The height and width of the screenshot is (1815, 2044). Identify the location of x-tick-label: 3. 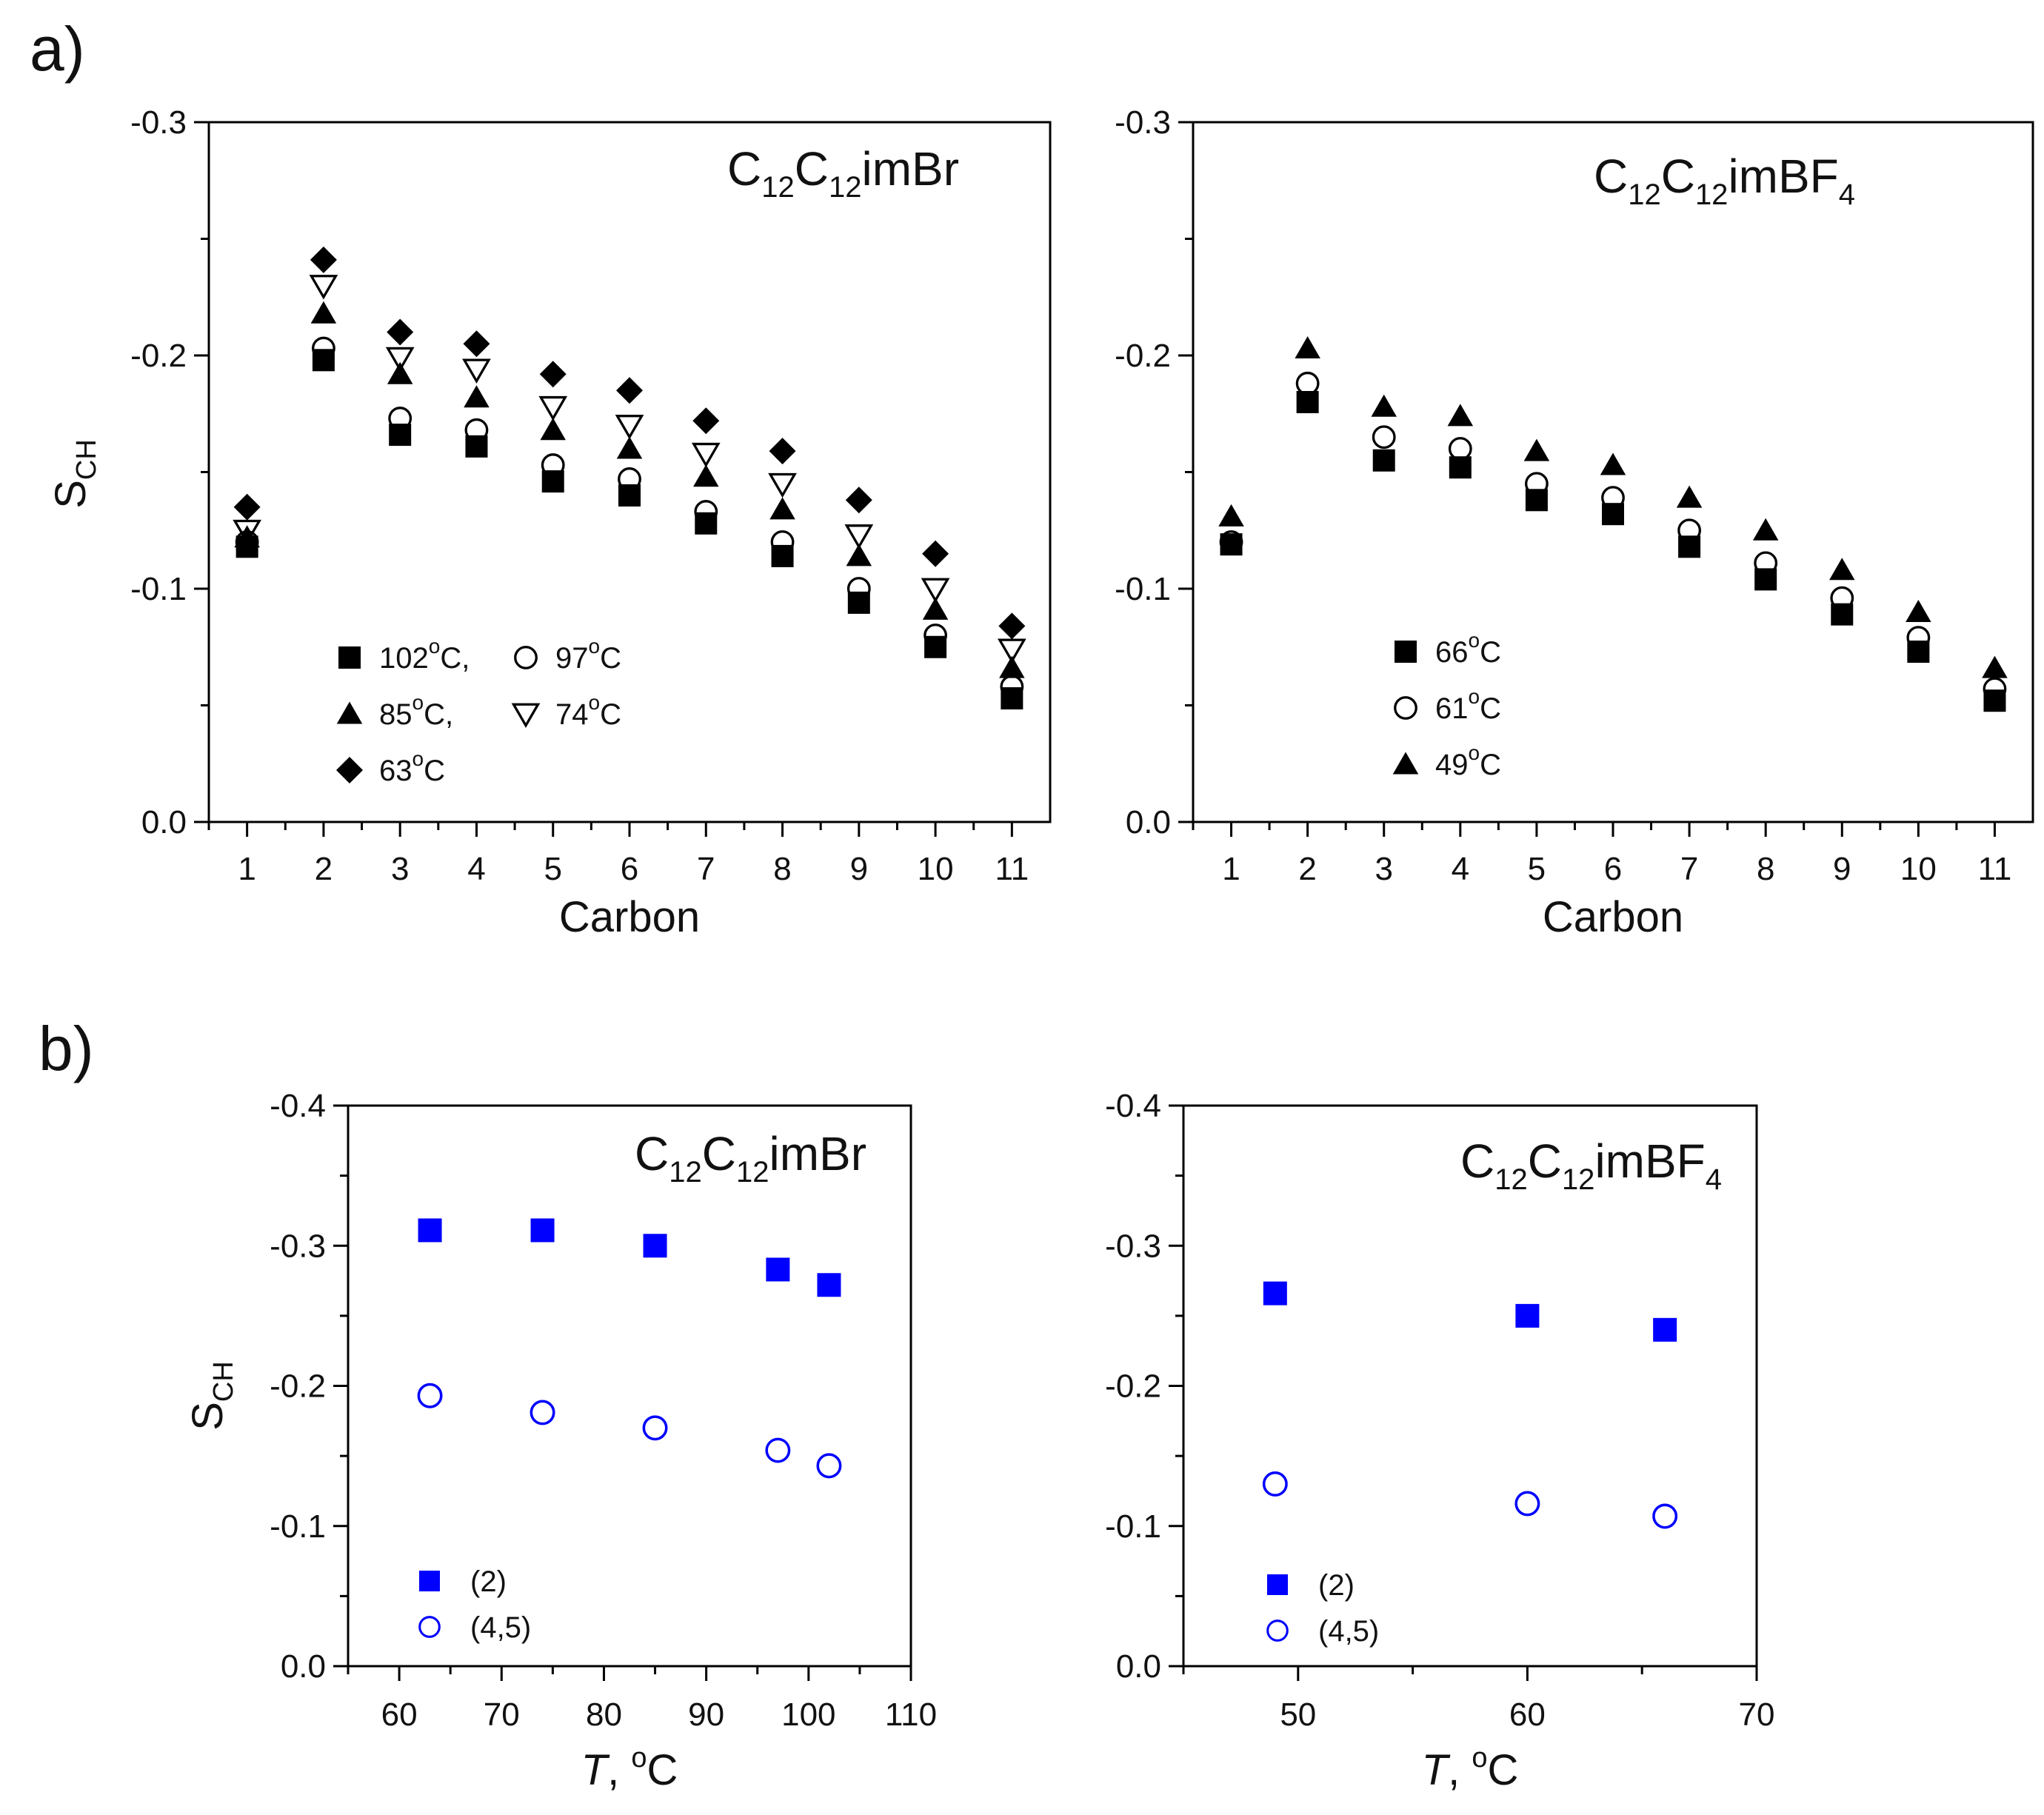
(1383, 869).